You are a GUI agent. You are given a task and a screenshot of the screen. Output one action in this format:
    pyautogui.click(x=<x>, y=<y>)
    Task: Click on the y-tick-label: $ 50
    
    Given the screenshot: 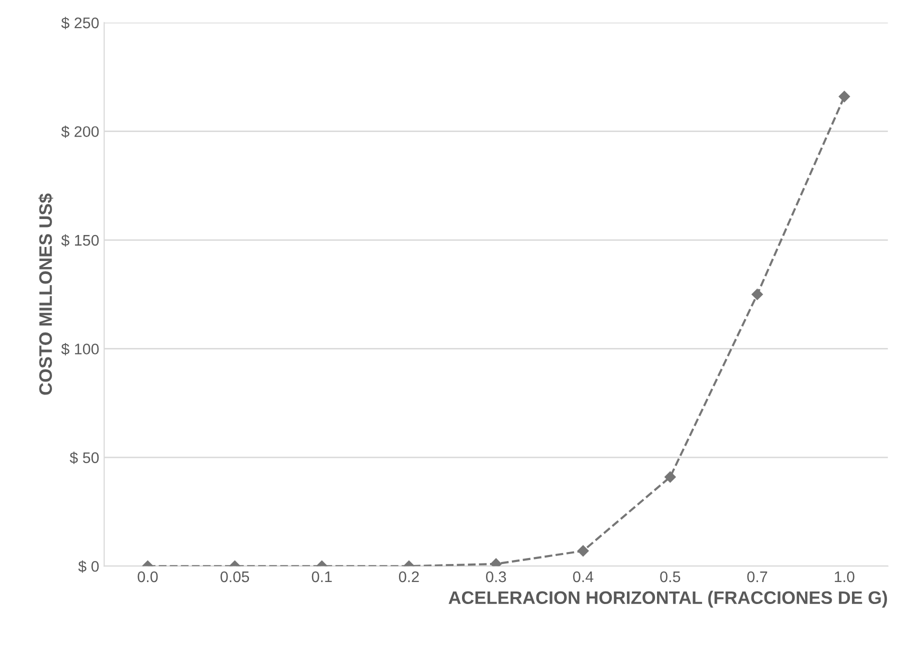 What is the action you would take?
    pyautogui.click(x=84, y=458)
    